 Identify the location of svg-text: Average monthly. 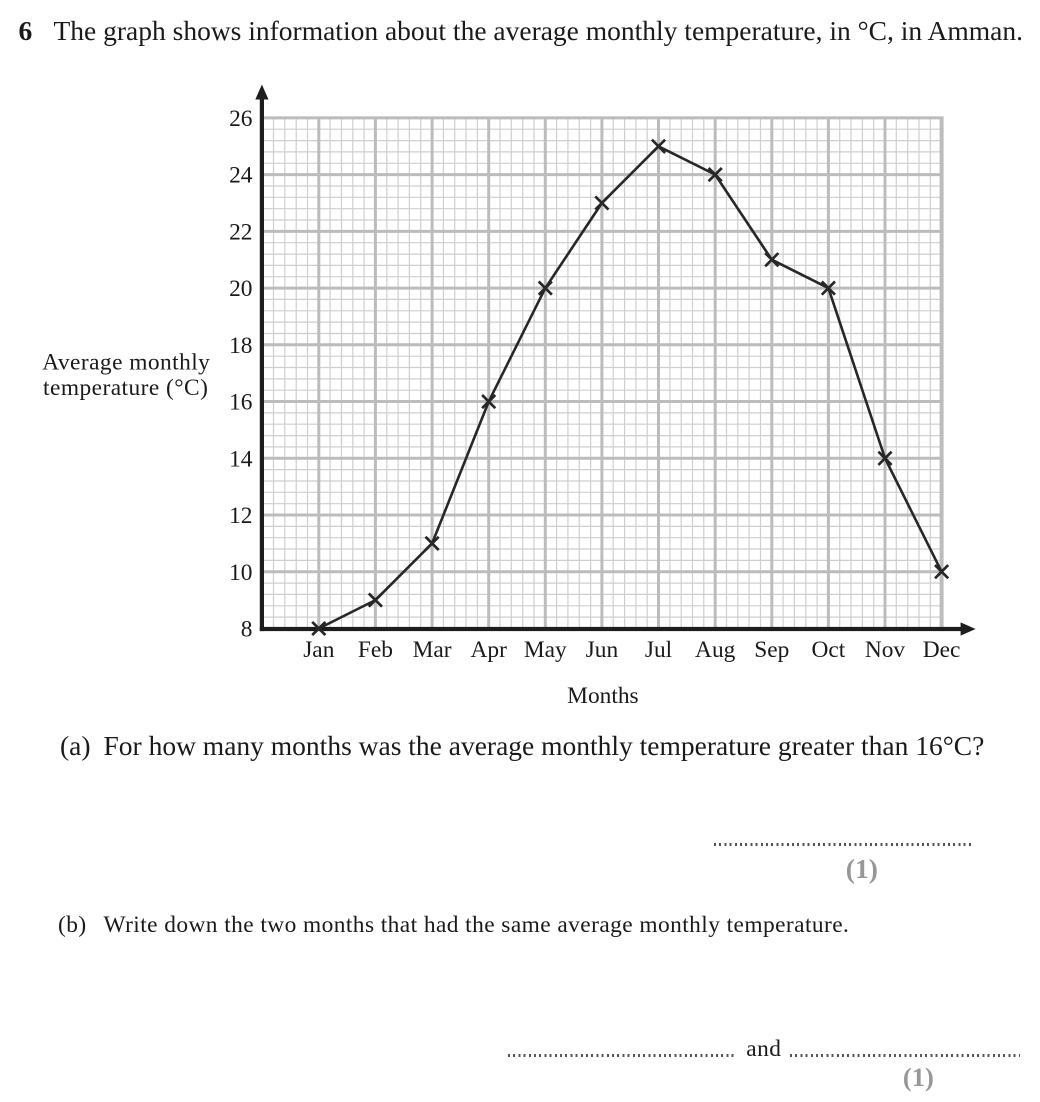
(126, 363).